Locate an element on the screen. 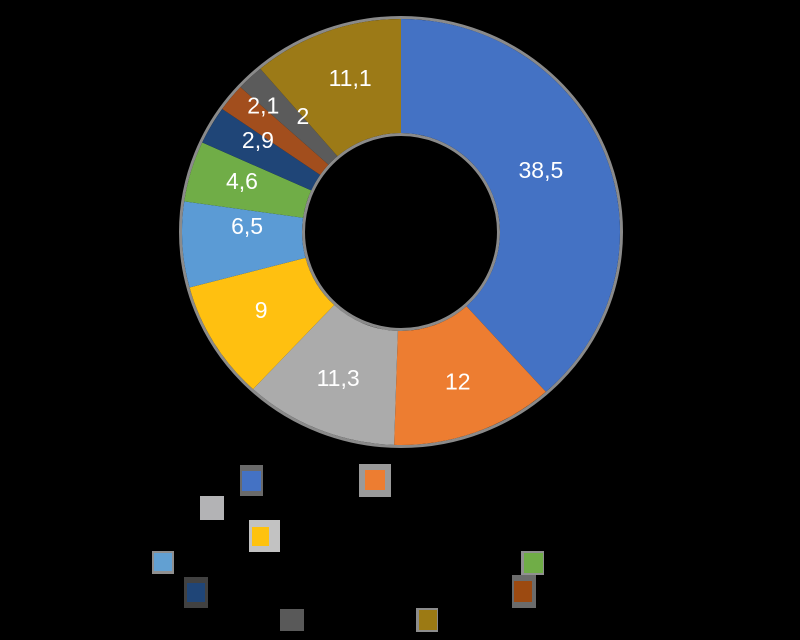  legend-swatch-light-blue is located at coordinates (163, 562).